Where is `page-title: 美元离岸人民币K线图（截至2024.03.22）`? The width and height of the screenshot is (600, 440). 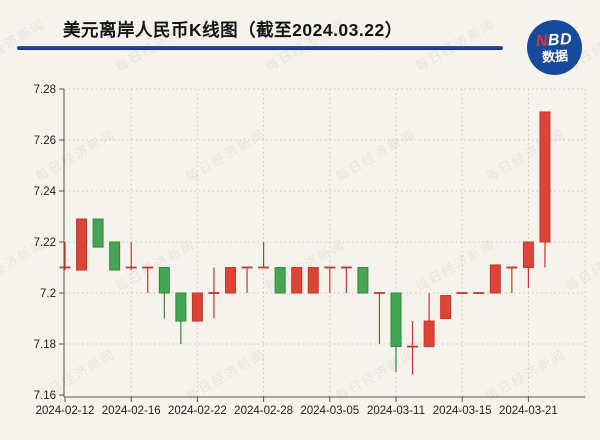 page-title: 美元离岸人民币K线图（截至2024.03.22） is located at coordinates (233, 30).